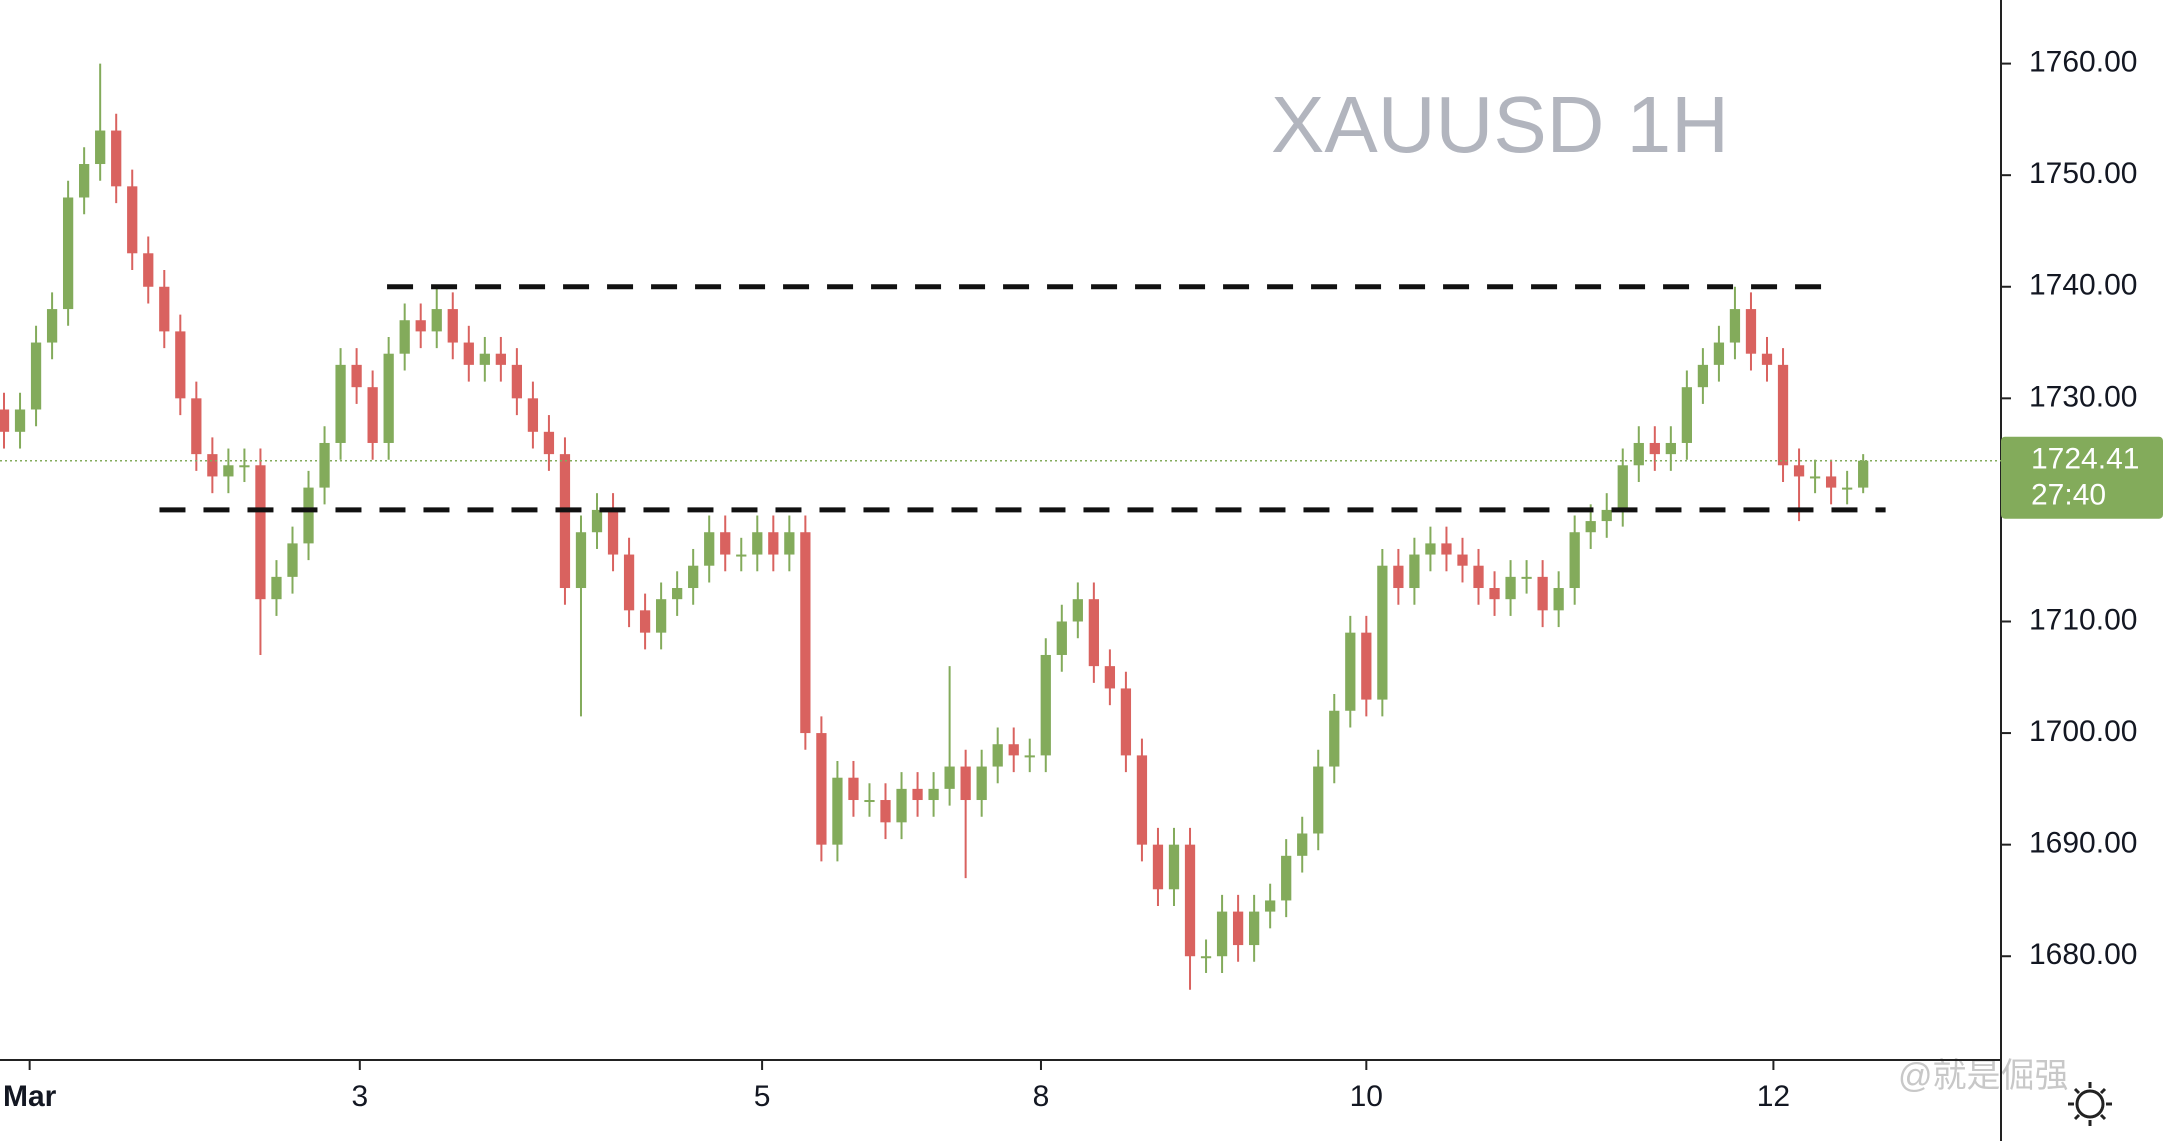  What do you see at coordinates (359, 1096) in the screenshot?
I see `x-tick-label: 3` at bounding box center [359, 1096].